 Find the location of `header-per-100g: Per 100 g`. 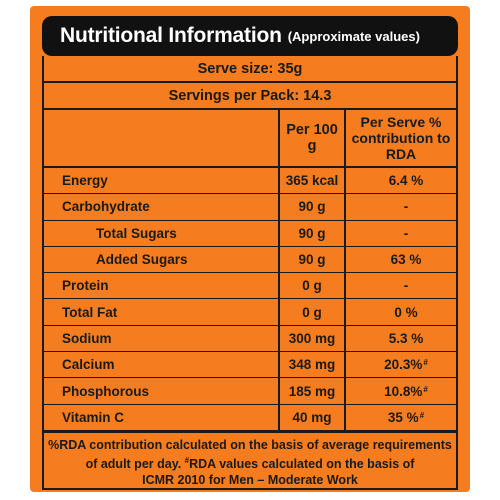

header-per-100g: Per 100 g is located at coordinates (311, 138).